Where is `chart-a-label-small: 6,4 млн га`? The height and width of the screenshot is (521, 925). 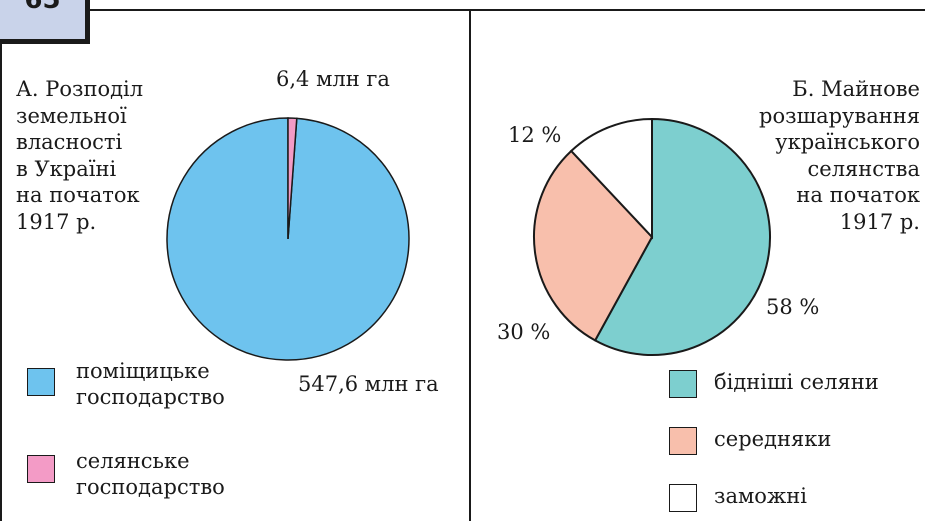 chart-a-label-small: 6,4 млн га is located at coordinates (333, 79).